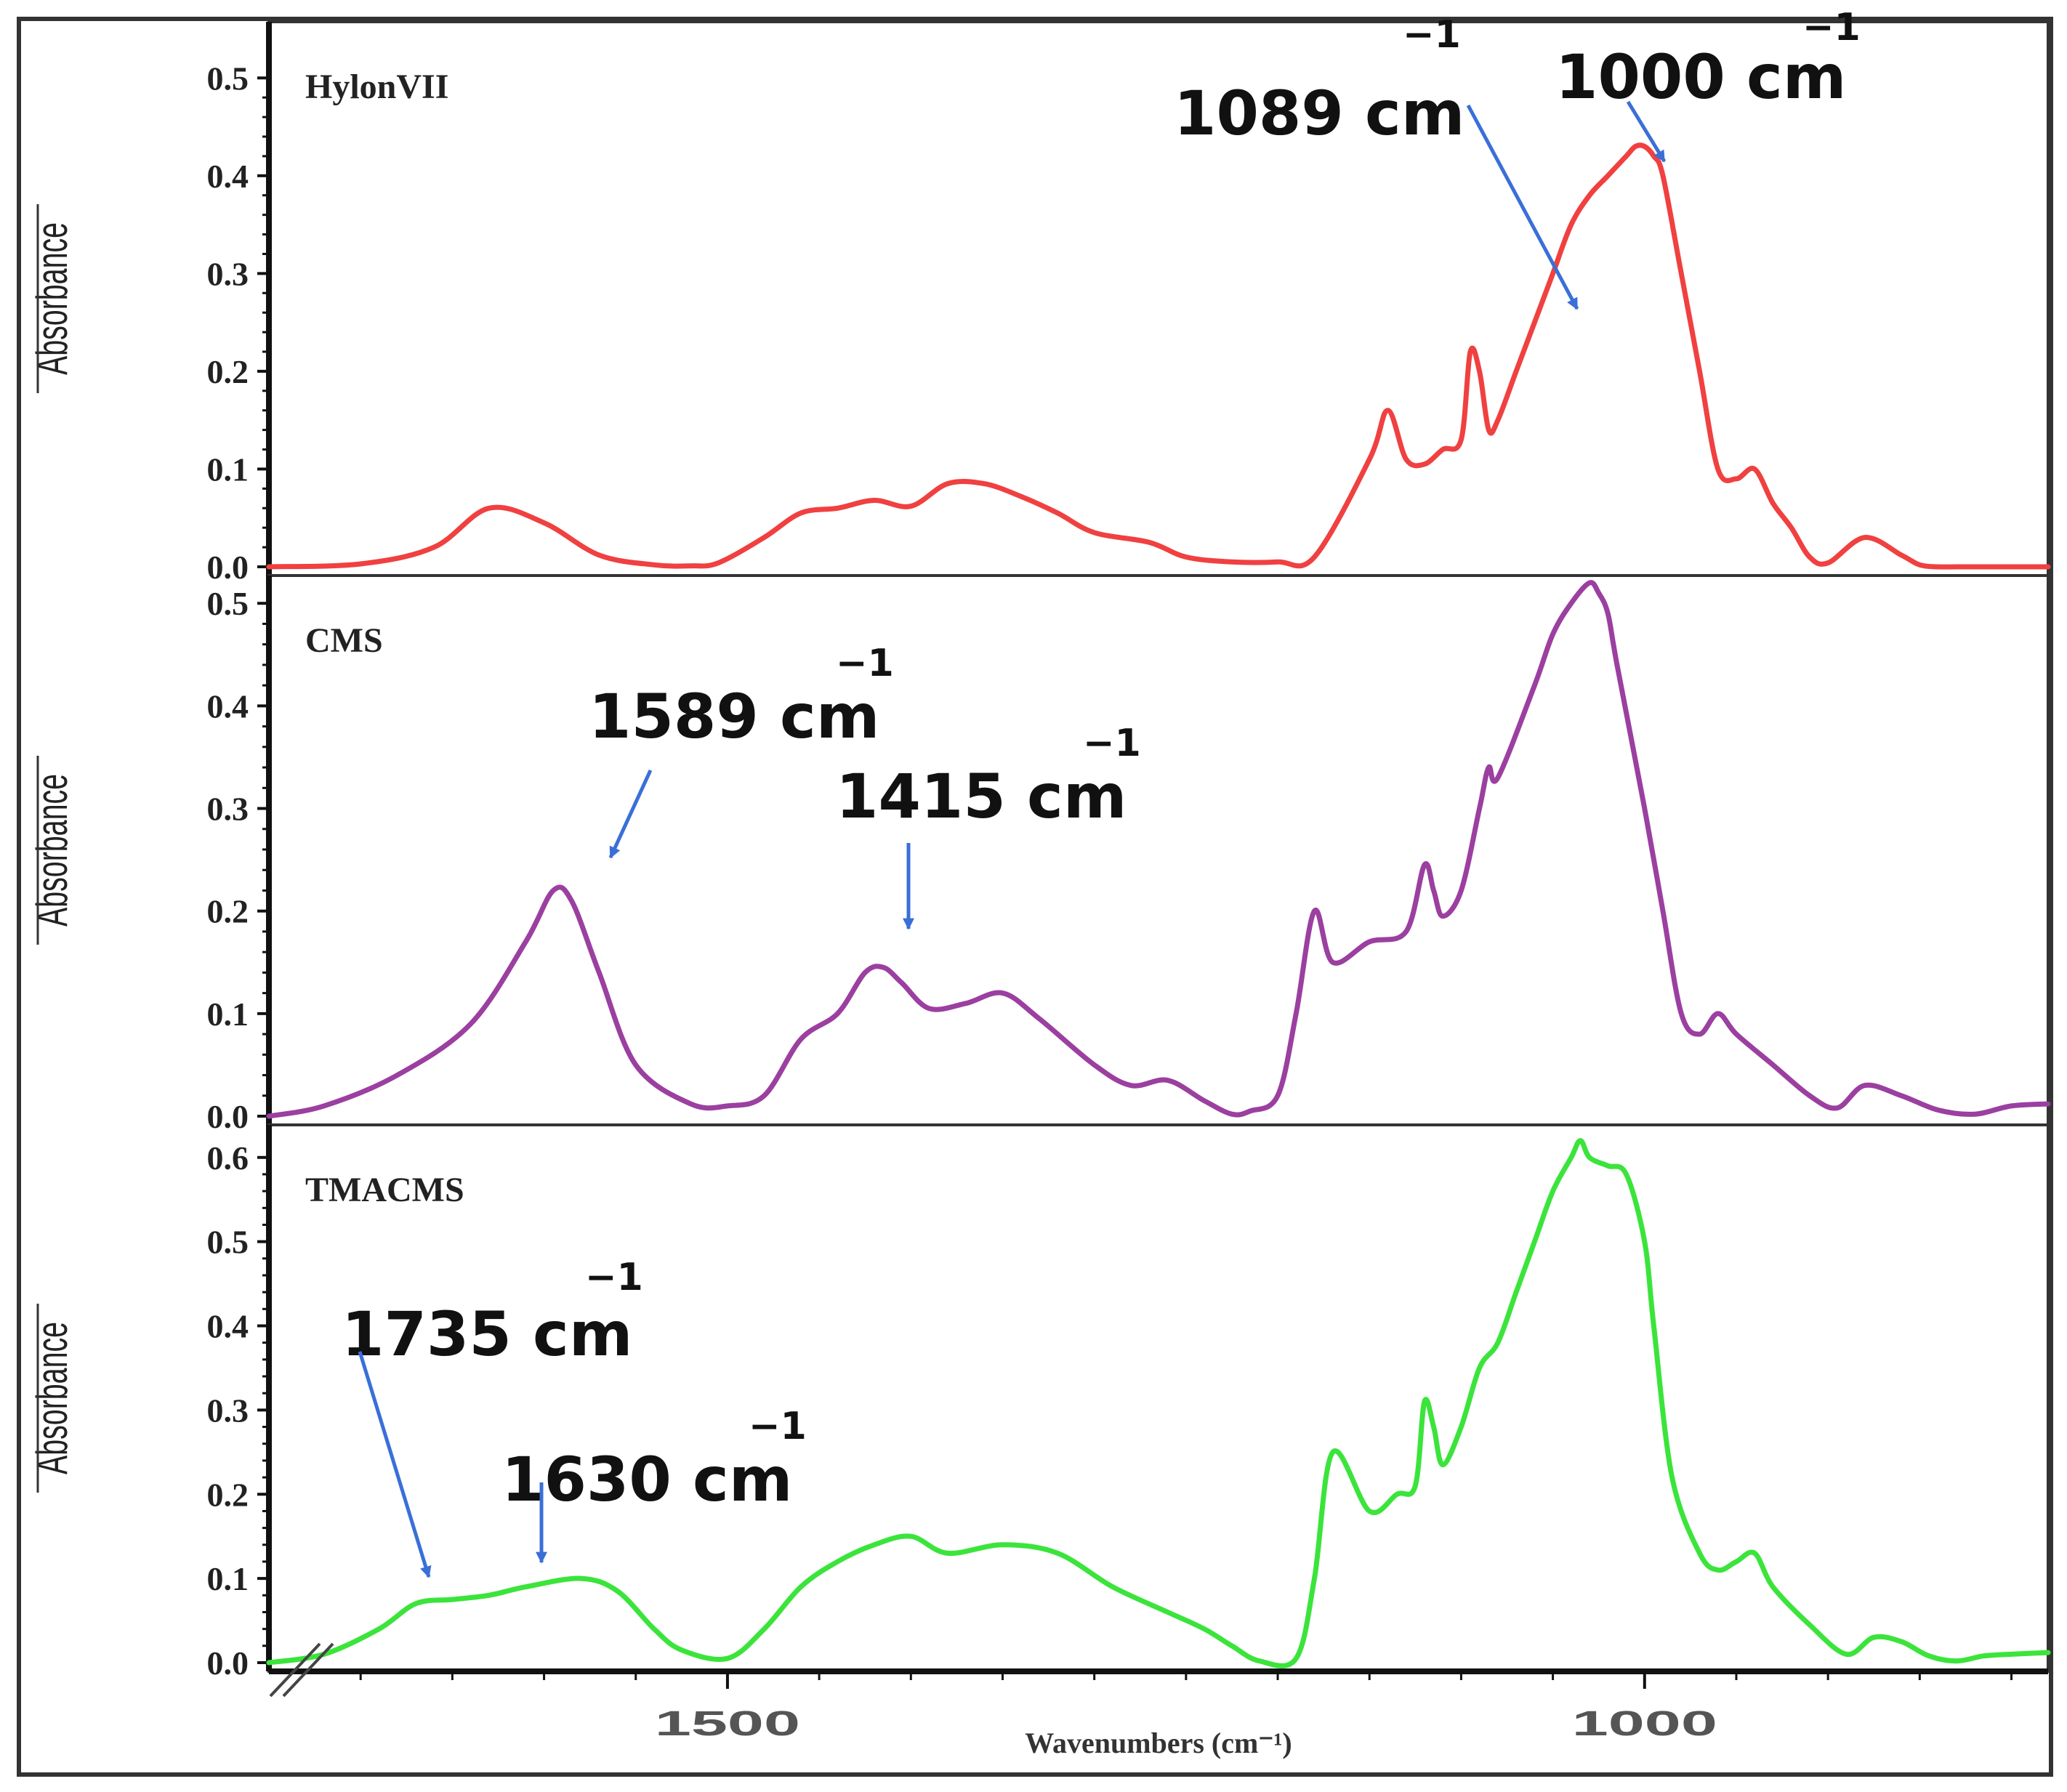  I want to click on peak-annotation-label: 1415 cm, so click(981, 796).